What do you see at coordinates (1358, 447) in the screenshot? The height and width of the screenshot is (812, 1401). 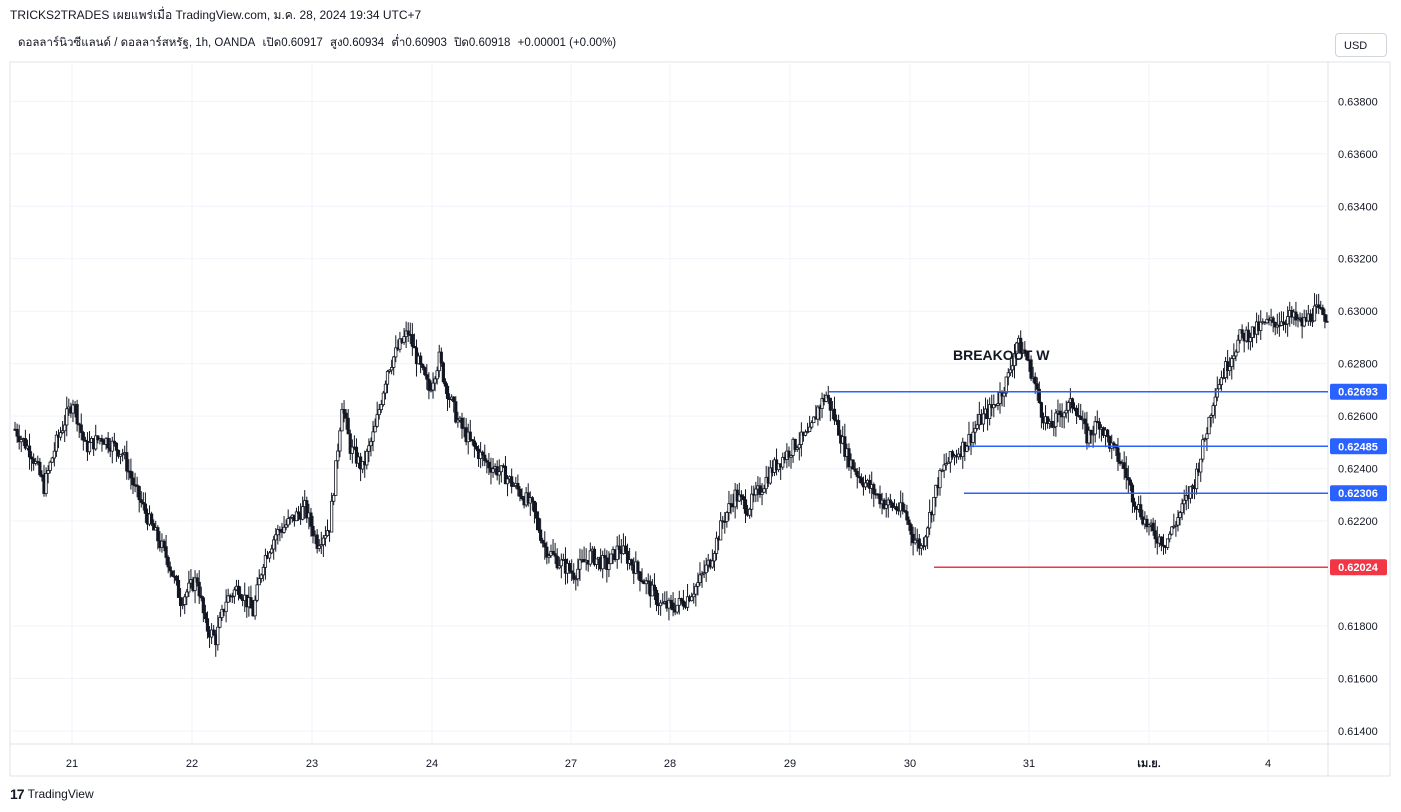 I see `level-price-label: 0.62485` at bounding box center [1358, 447].